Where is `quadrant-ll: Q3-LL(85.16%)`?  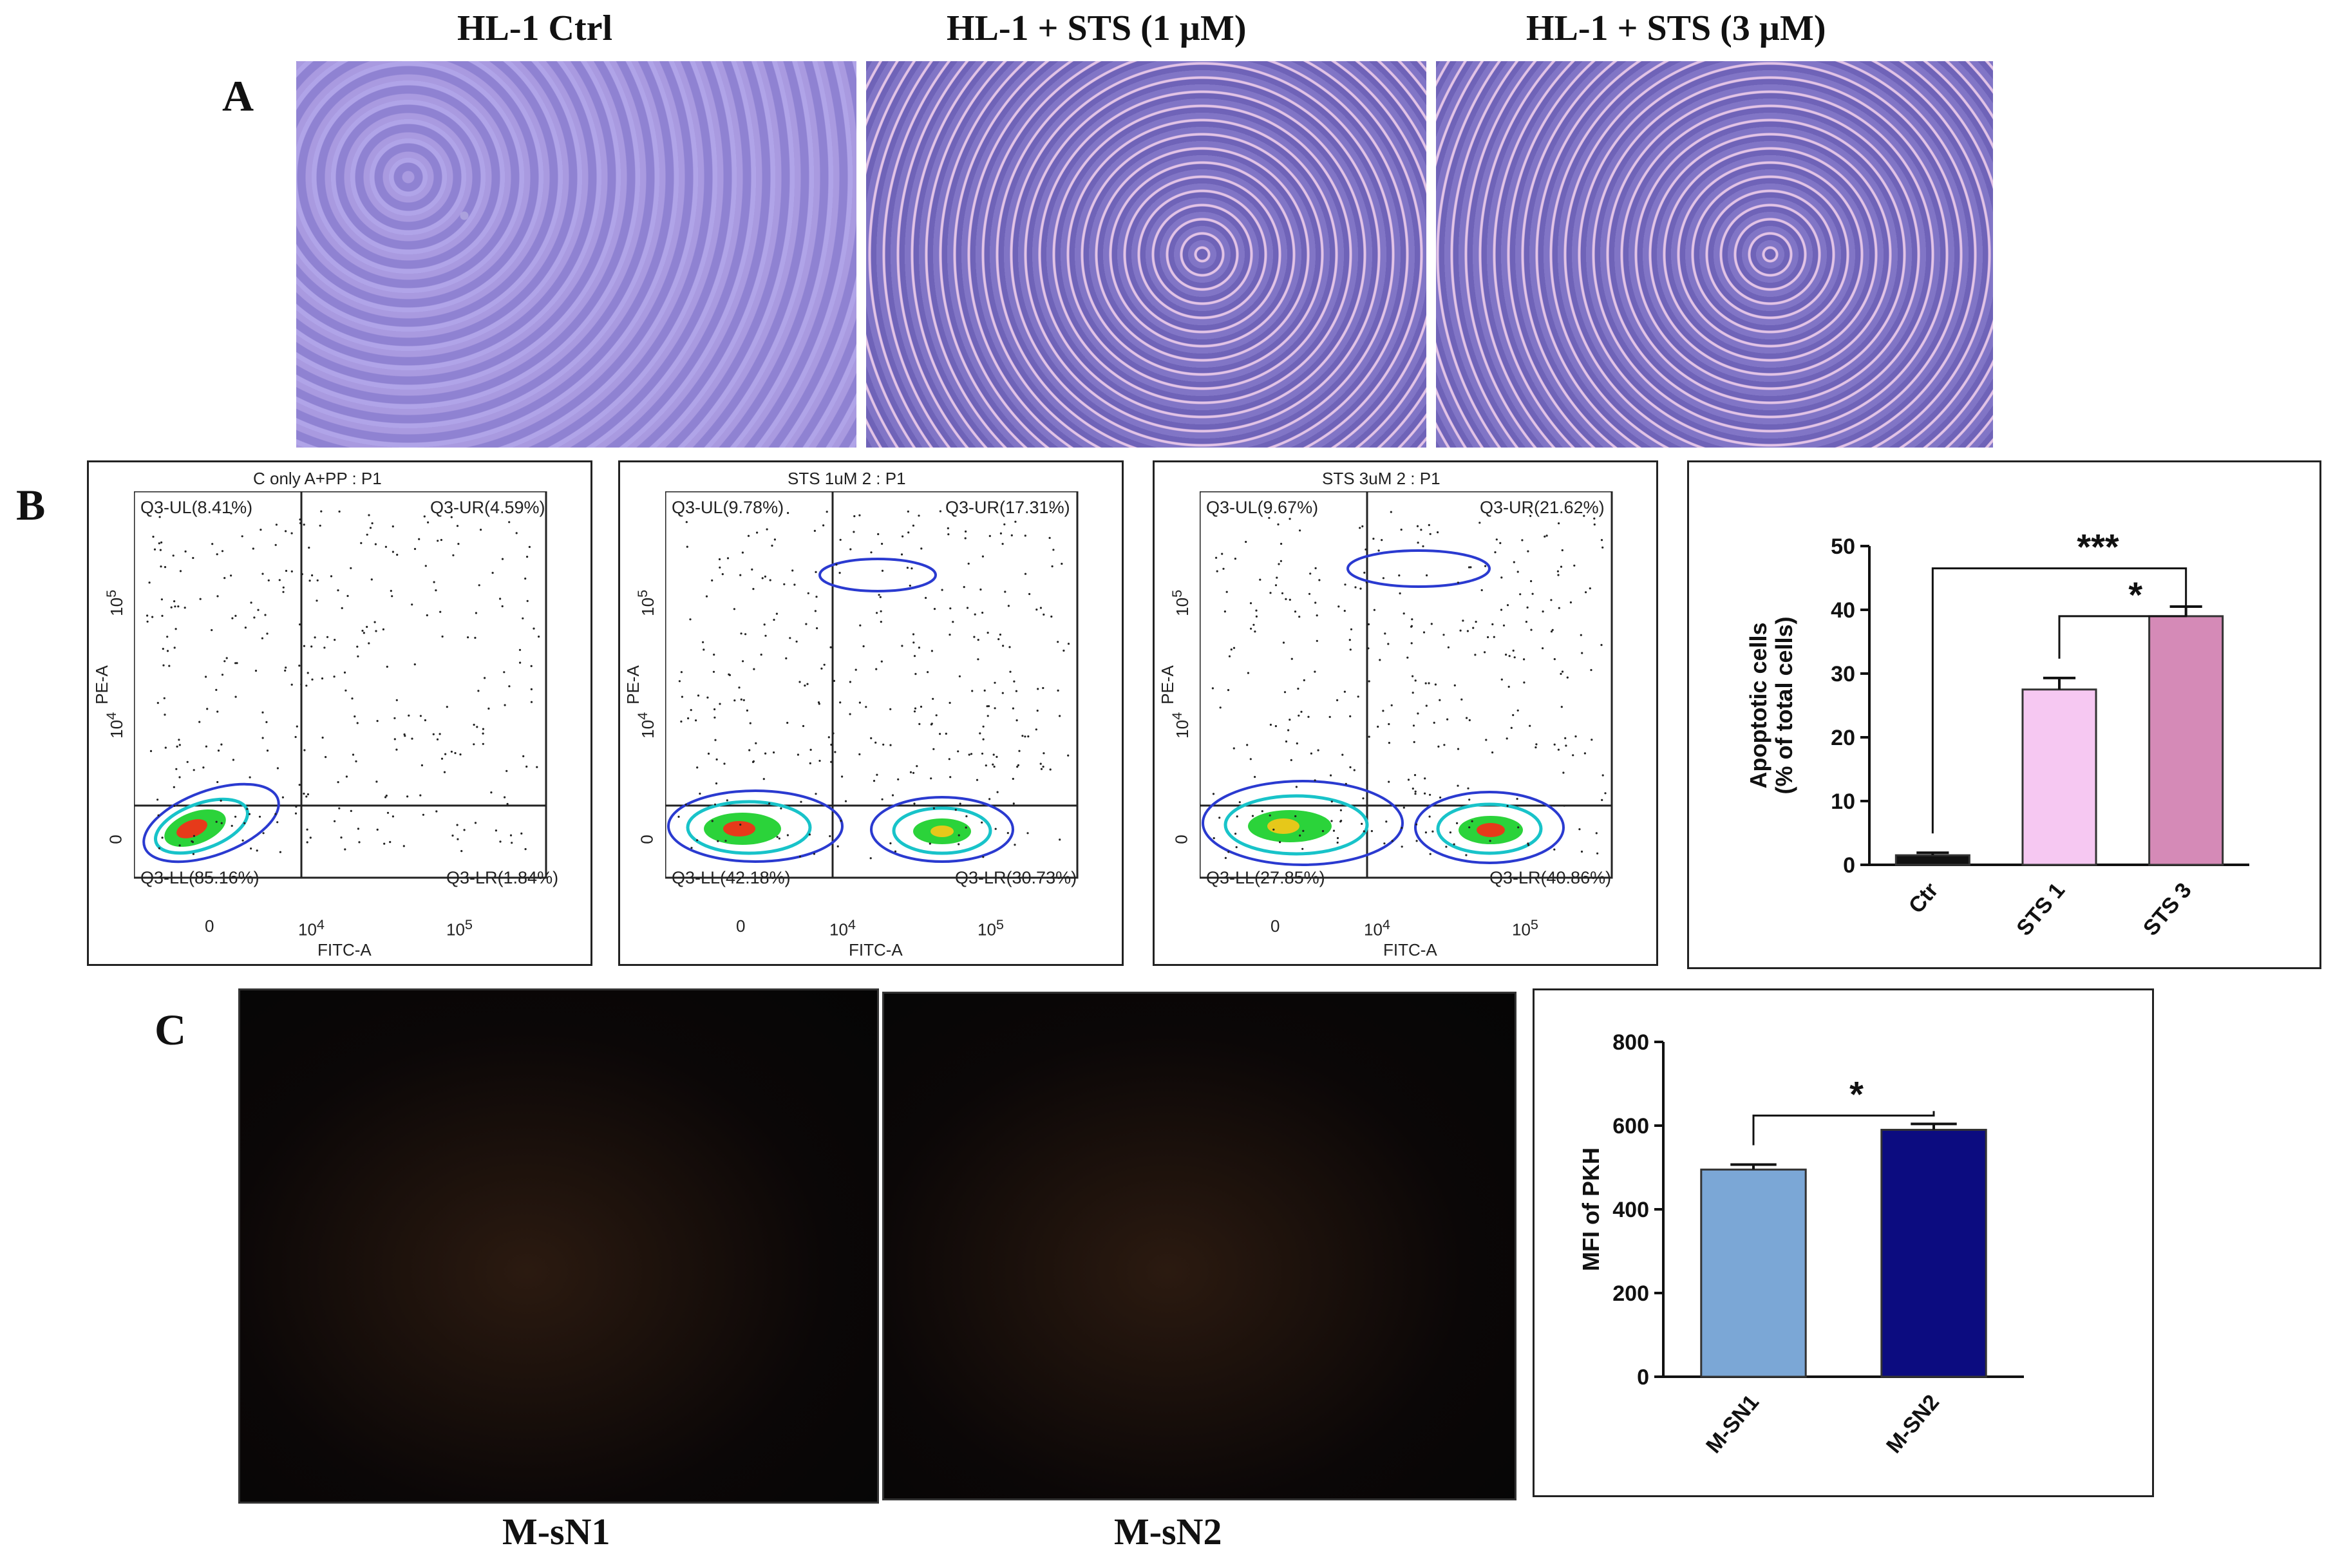
quadrant-ll: Q3-LL(85.16%) is located at coordinates (200, 877).